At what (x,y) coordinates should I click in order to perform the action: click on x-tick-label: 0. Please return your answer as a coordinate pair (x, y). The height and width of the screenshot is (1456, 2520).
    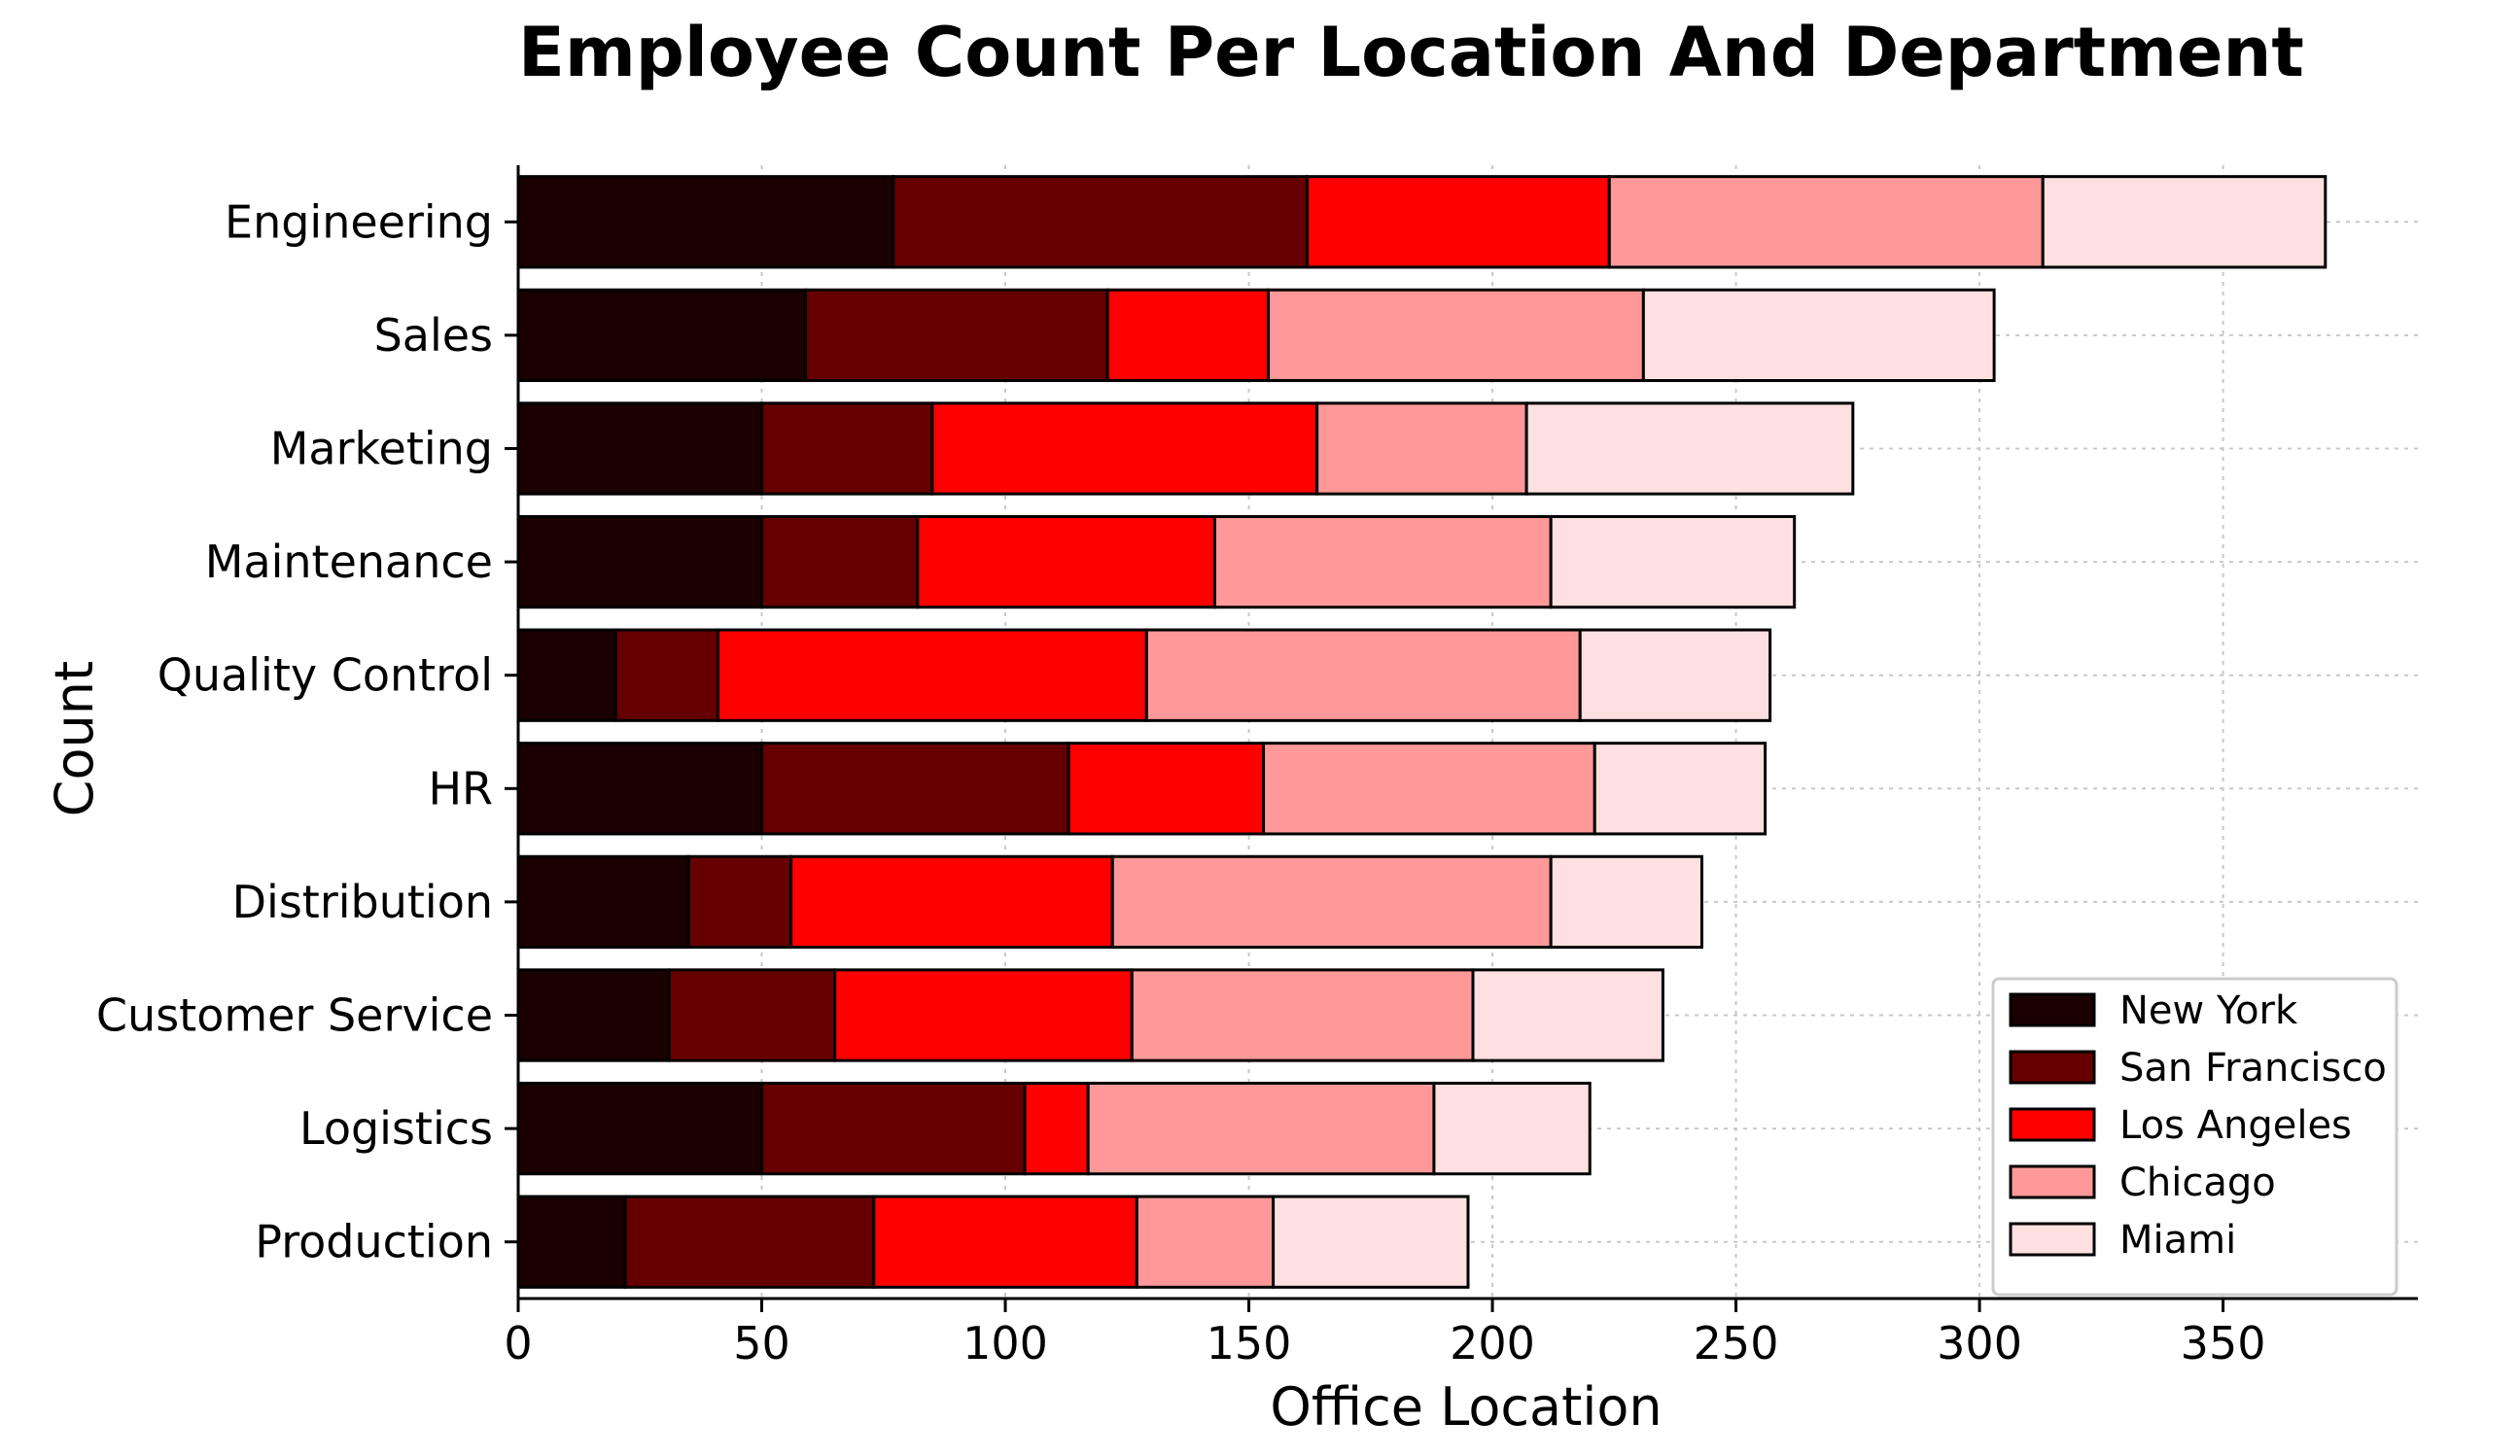
    Looking at the image, I should click on (518, 1343).